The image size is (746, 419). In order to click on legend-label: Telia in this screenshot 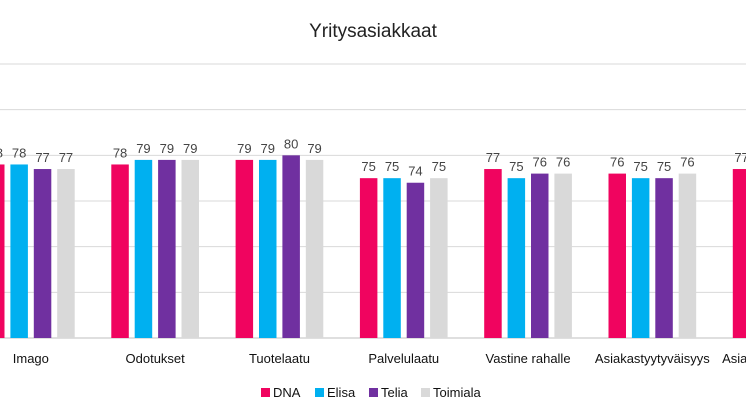, I will do `click(395, 392)`.